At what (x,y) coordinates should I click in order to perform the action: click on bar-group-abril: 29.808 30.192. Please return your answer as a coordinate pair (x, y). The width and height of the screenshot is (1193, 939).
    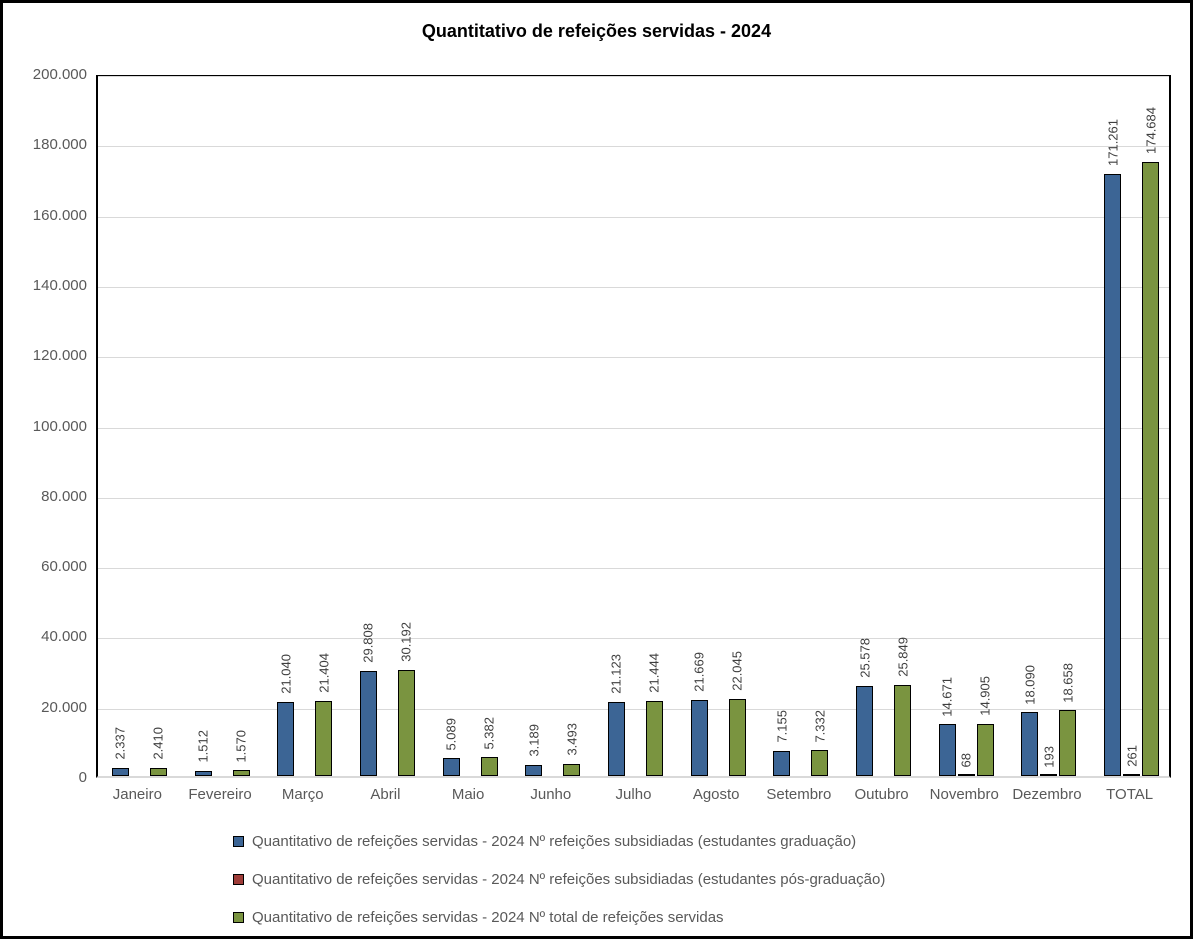
    Looking at the image, I should click on (387, 426).